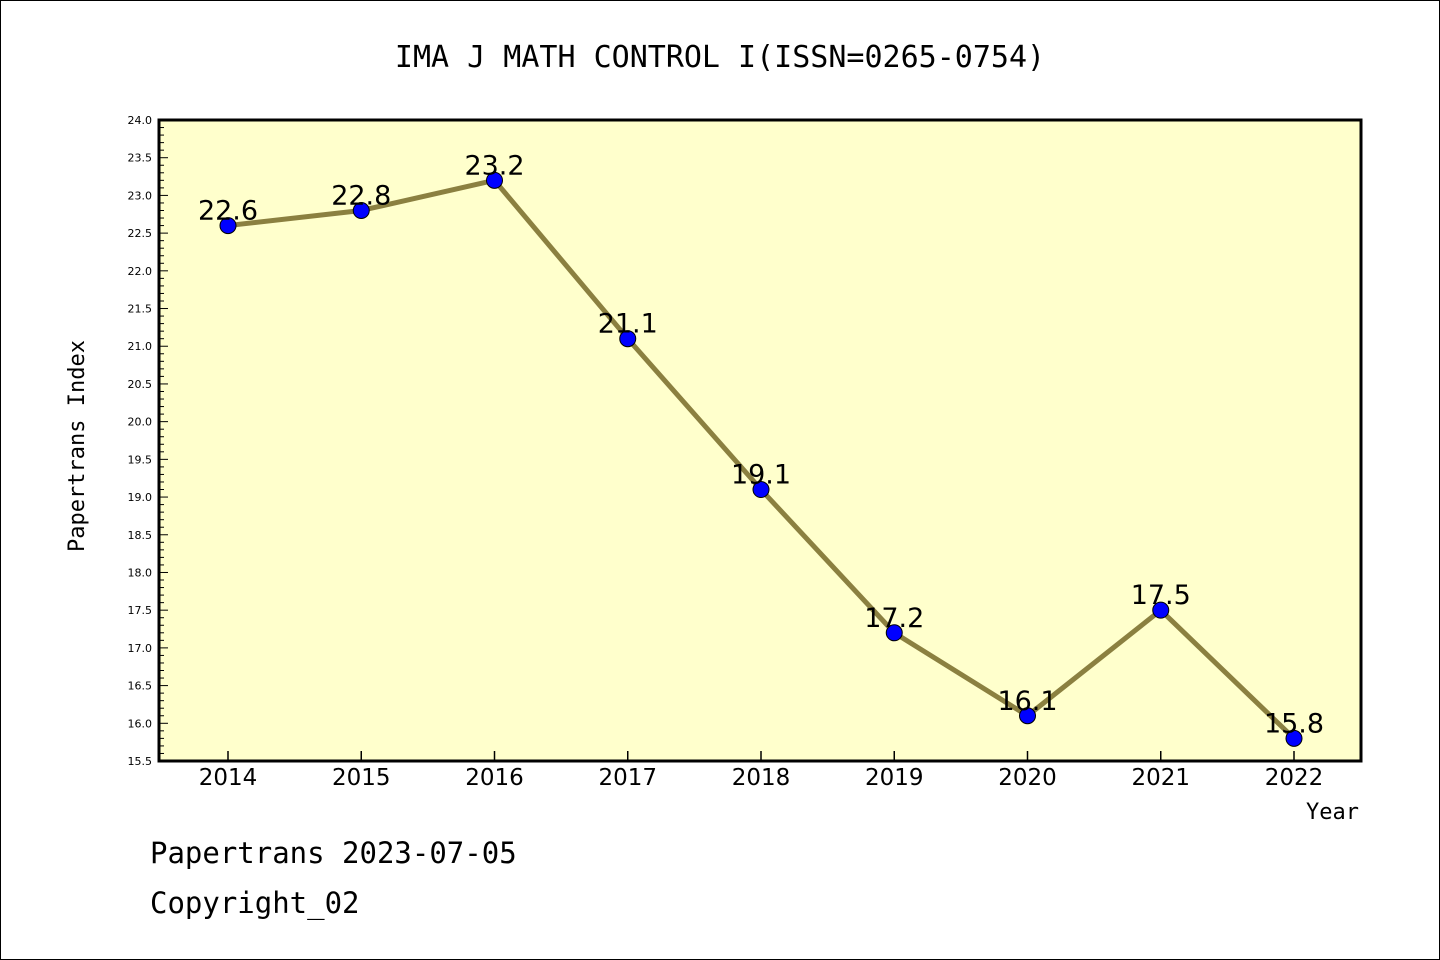 This screenshot has height=960, width=1440. What do you see at coordinates (140, 195) in the screenshot?
I see `y-tick-label: 23.0` at bounding box center [140, 195].